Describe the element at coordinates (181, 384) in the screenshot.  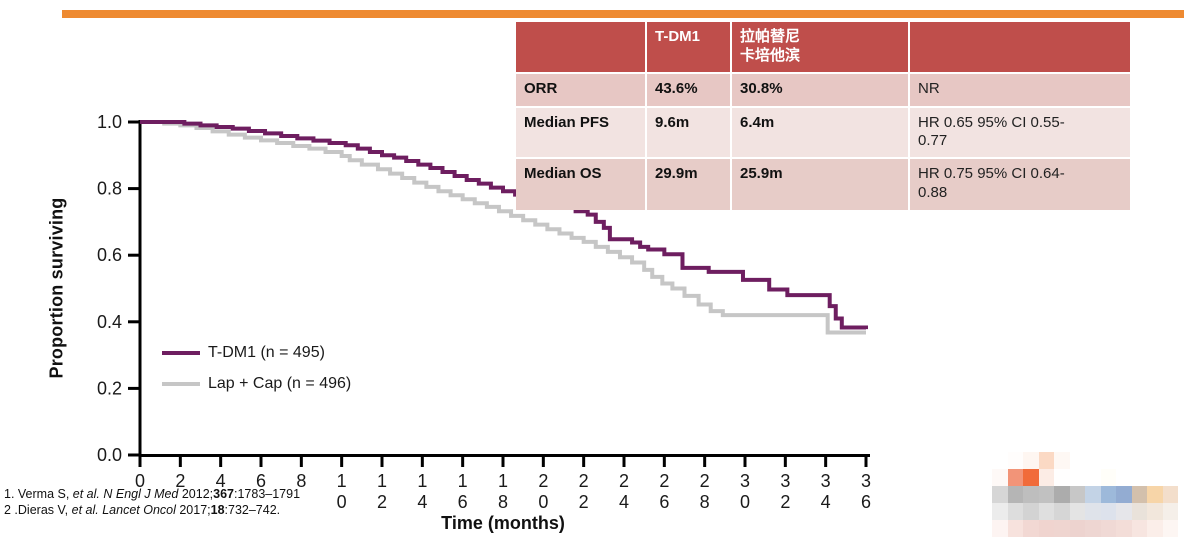
I see `lapcap-line-swatch` at that location.